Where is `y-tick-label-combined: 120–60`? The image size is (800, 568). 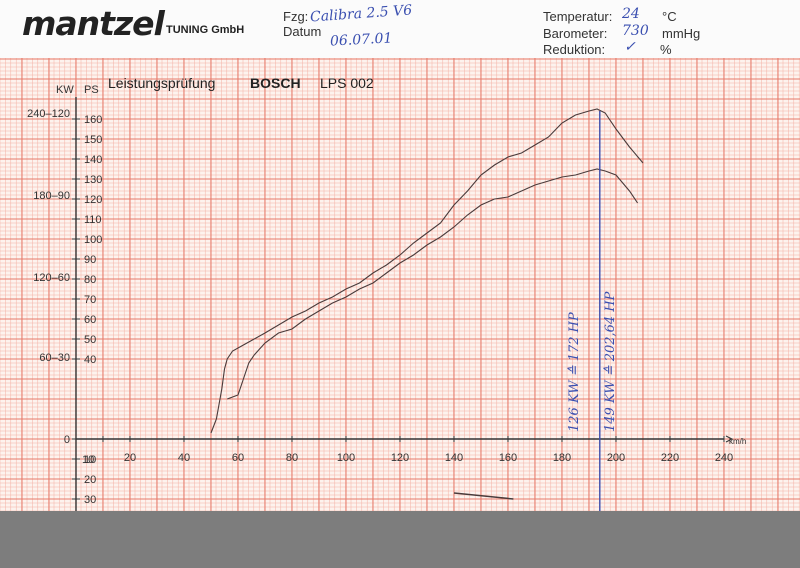 y-tick-label-combined: 120–60 is located at coordinates (51, 278).